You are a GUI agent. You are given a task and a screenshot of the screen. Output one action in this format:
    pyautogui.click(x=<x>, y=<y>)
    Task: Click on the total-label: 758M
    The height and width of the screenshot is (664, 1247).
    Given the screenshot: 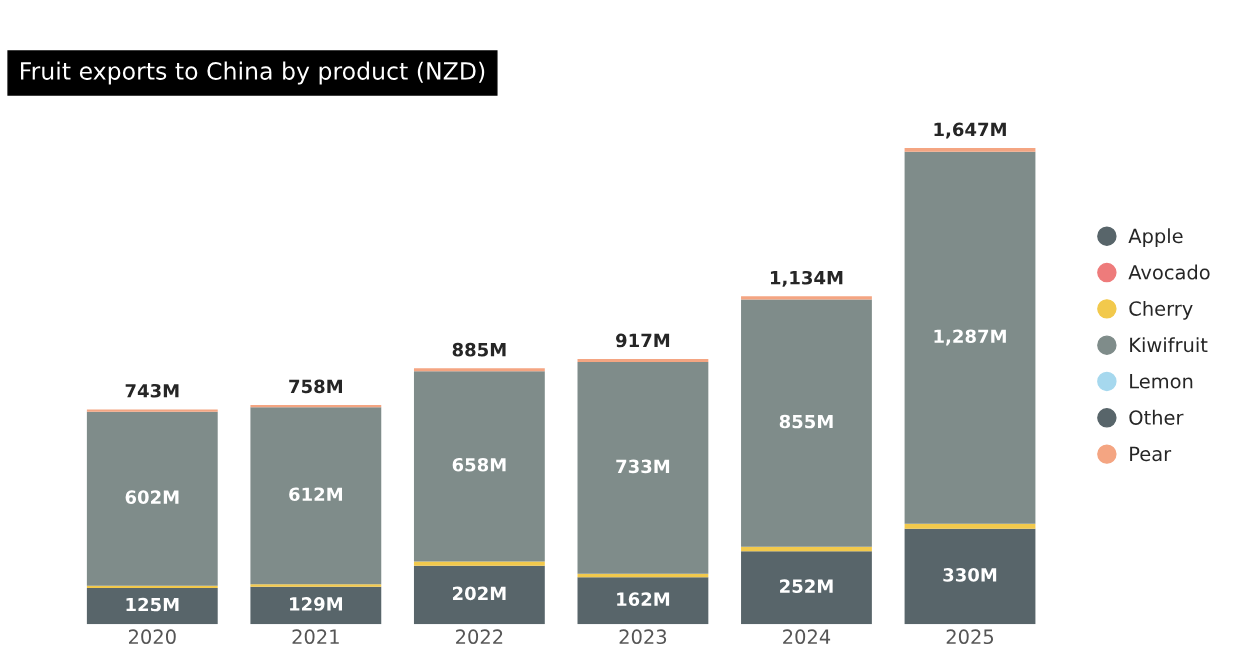 What is the action you would take?
    pyautogui.click(x=315, y=386)
    